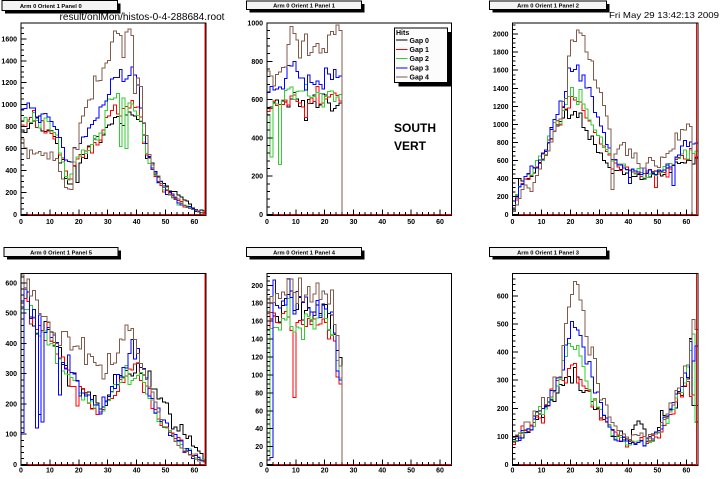  I want to click on svg-text: 160, so click(257, 322).